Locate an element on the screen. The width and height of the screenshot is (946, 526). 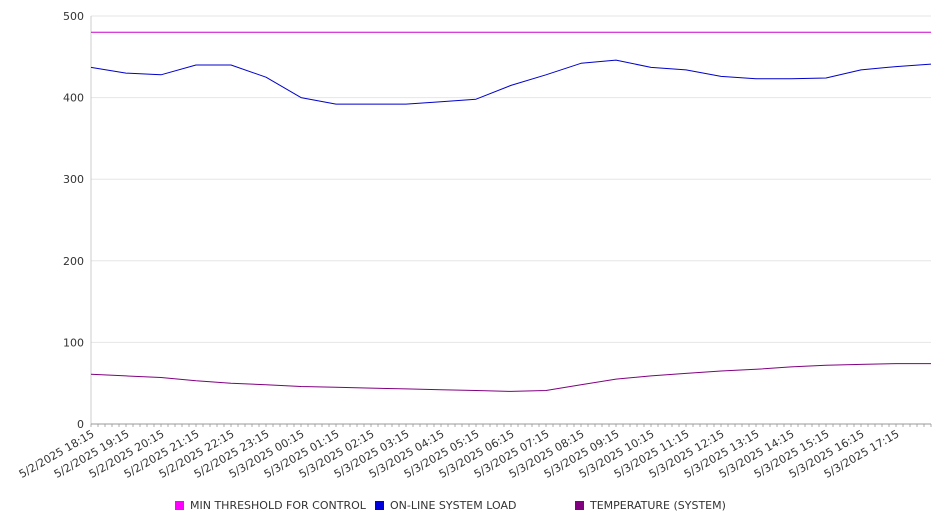
y-tick-label: 0 is located at coordinates (80, 424).